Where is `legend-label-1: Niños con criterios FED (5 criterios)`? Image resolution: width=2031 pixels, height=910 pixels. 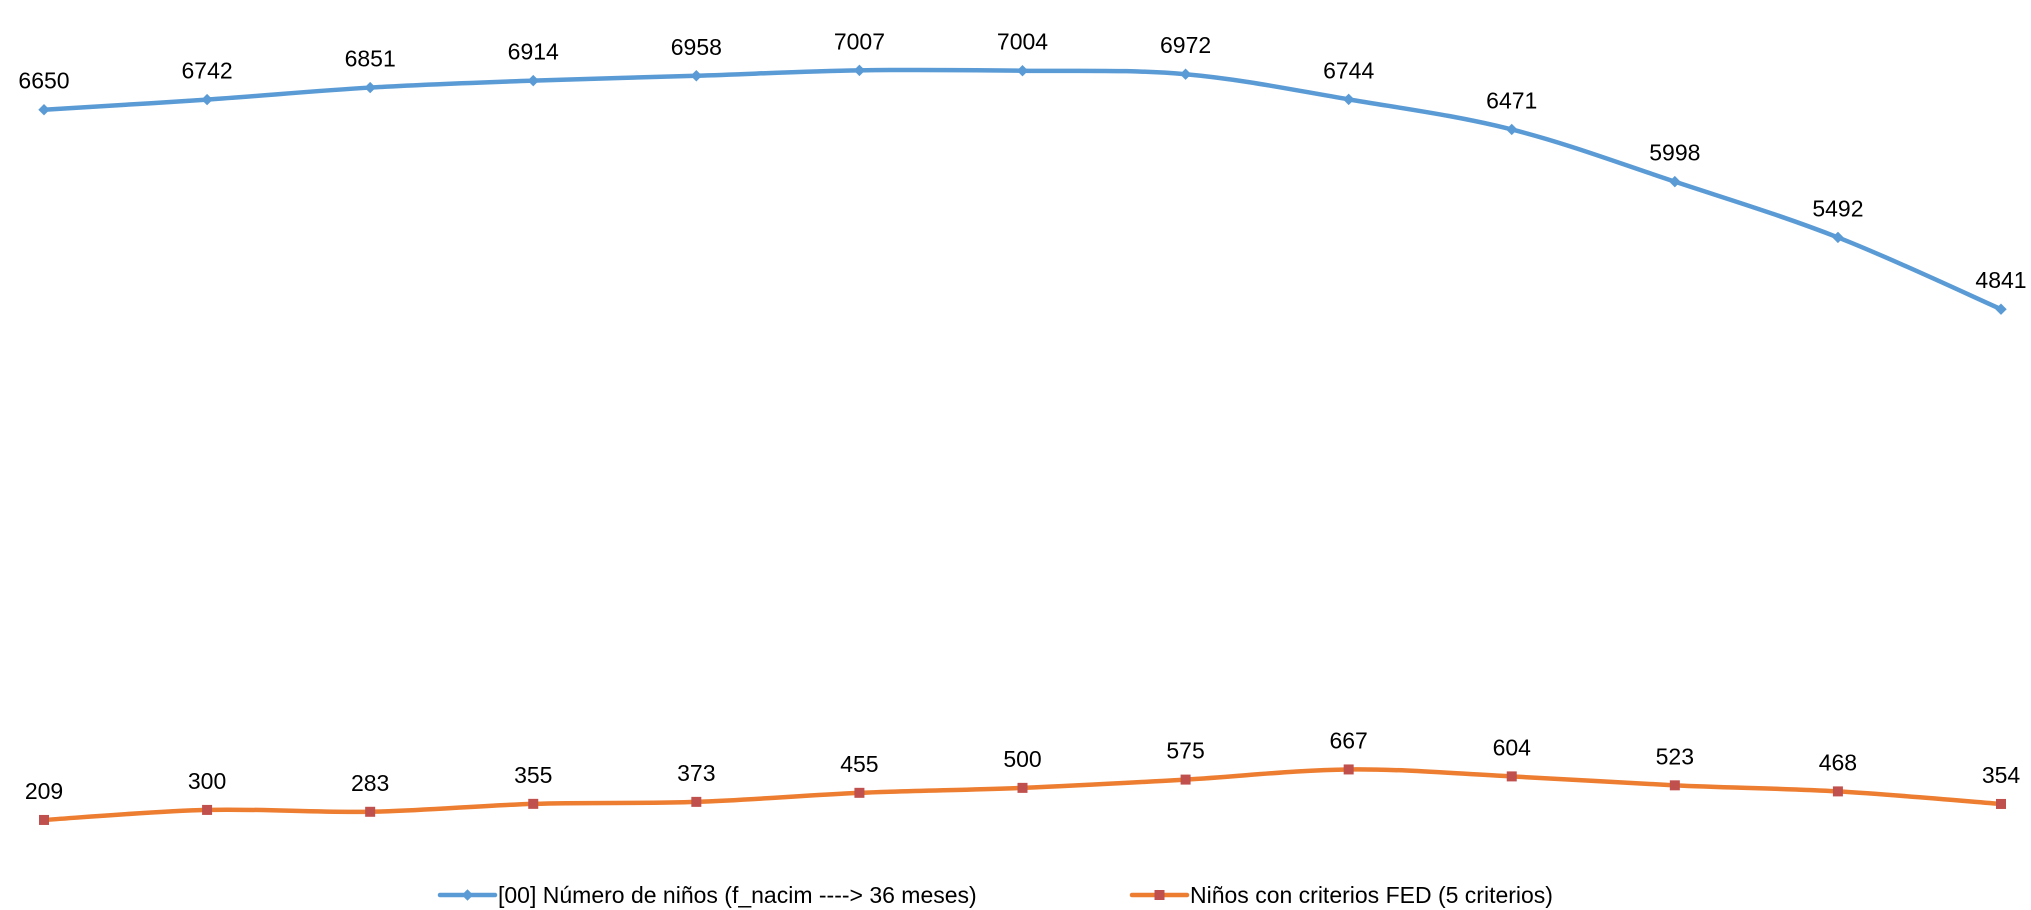
legend-label-1: Niños con criterios FED (5 criterios) is located at coordinates (1371, 895).